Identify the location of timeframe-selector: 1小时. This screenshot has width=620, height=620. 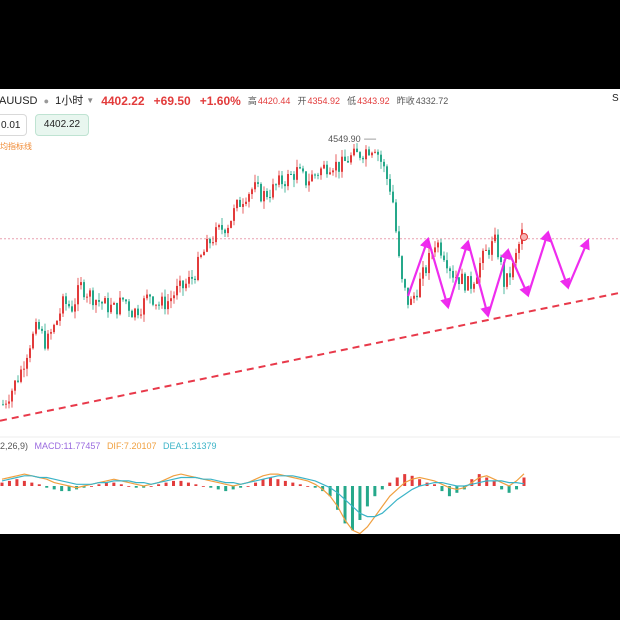
(69, 101).